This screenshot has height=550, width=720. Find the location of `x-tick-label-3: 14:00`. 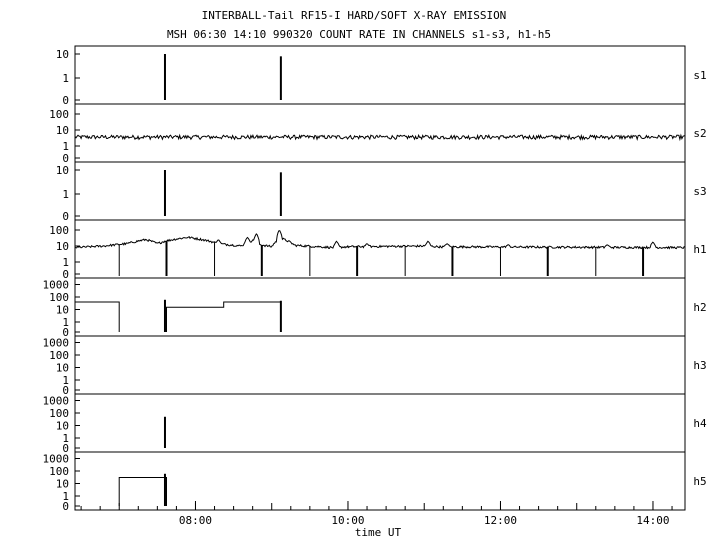

x-tick-label-3: 14:00 is located at coordinates (652, 520).